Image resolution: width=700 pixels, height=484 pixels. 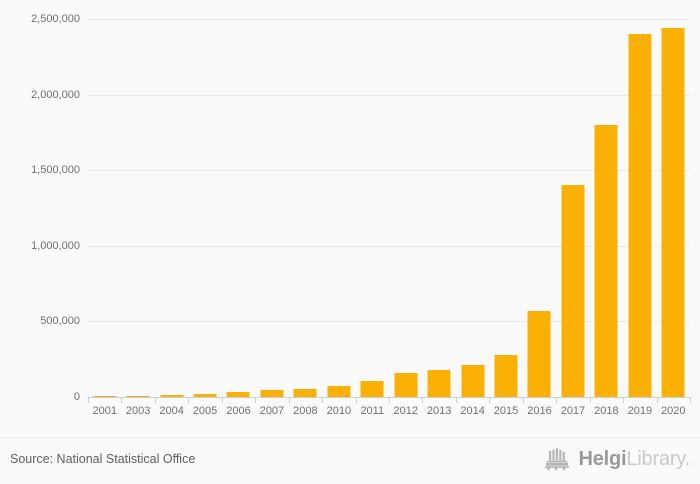 I want to click on y-axis-tick-label: 0, so click(x=76, y=397).